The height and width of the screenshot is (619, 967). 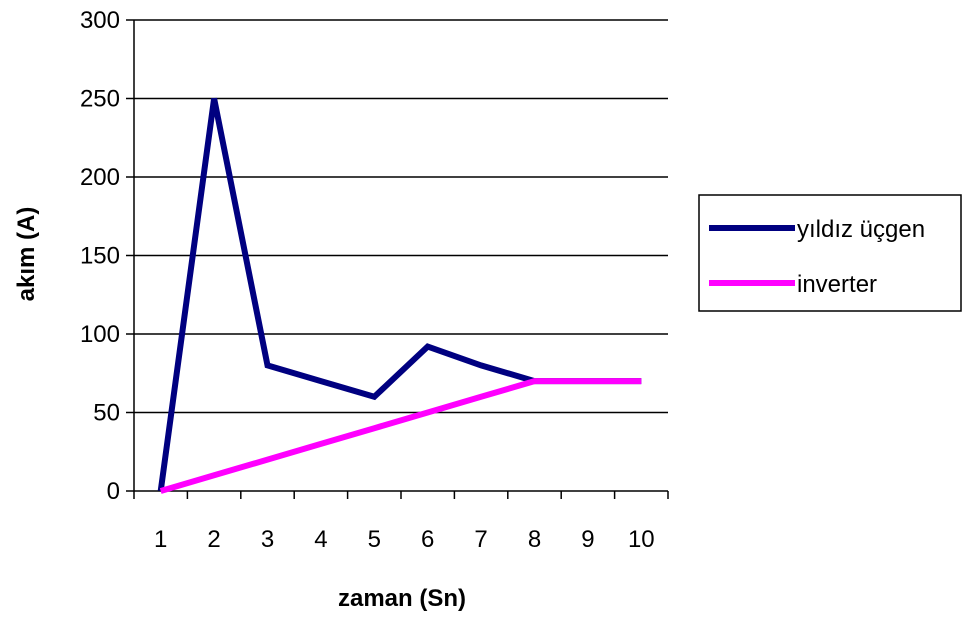 I want to click on legend-label-inverter: inverter, so click(x=837, y=284).